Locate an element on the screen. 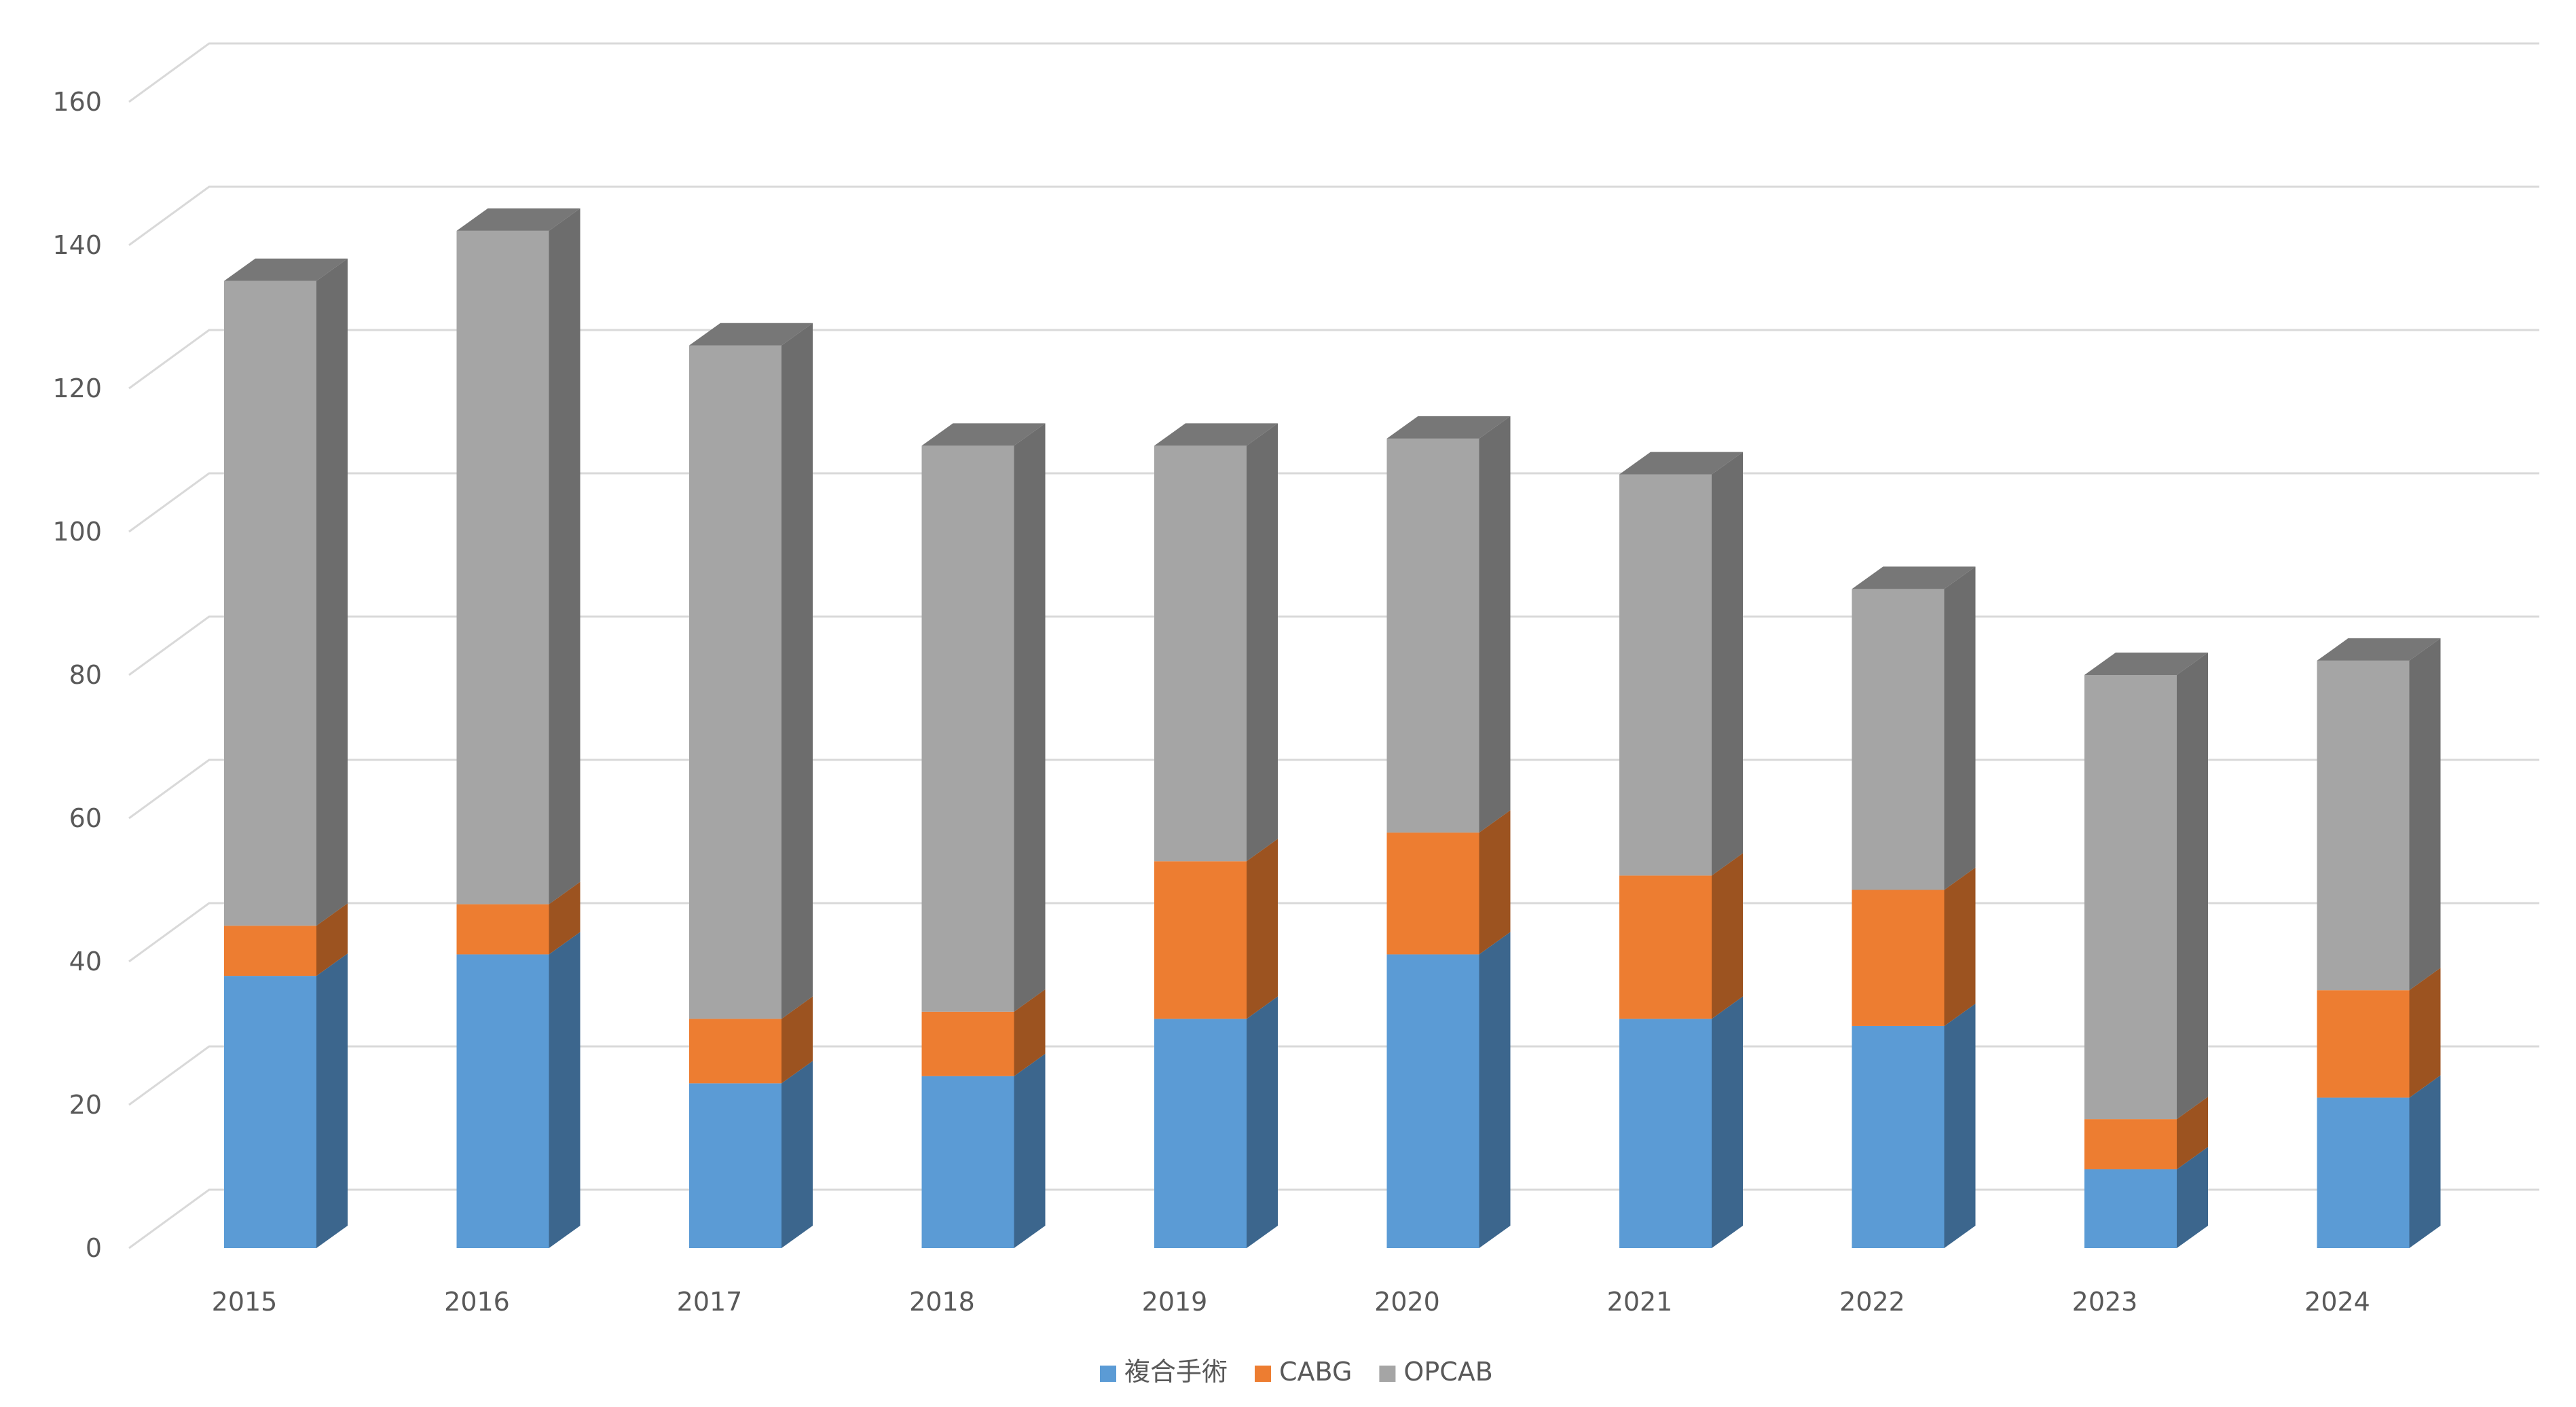 This screenshot has height=1407, width=2576. bar-group-2019 is located at coordinates (1216, 835).